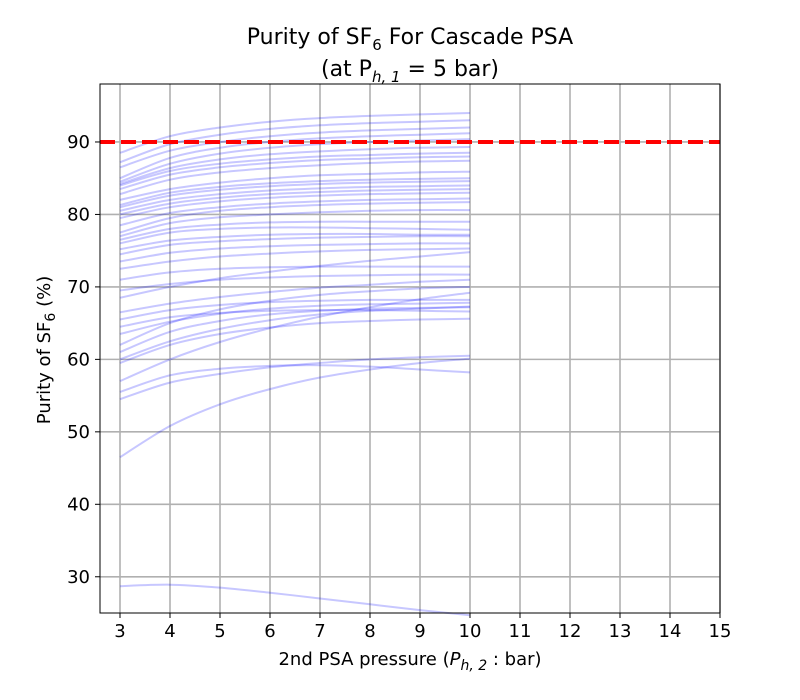  I want to click on chart-title-line1: Purity of SF6 For Cascade PSA, so click(410, 39).